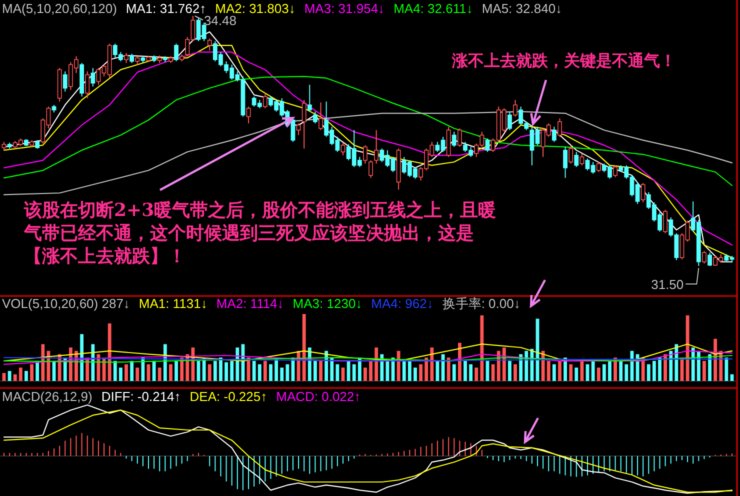 The height and width of the screenshot is (496, 740). What do you see at coordinates (522, 8) in the screenshot?
I see `text: MA5: 32.840↓` at bounding box center [522, 8].